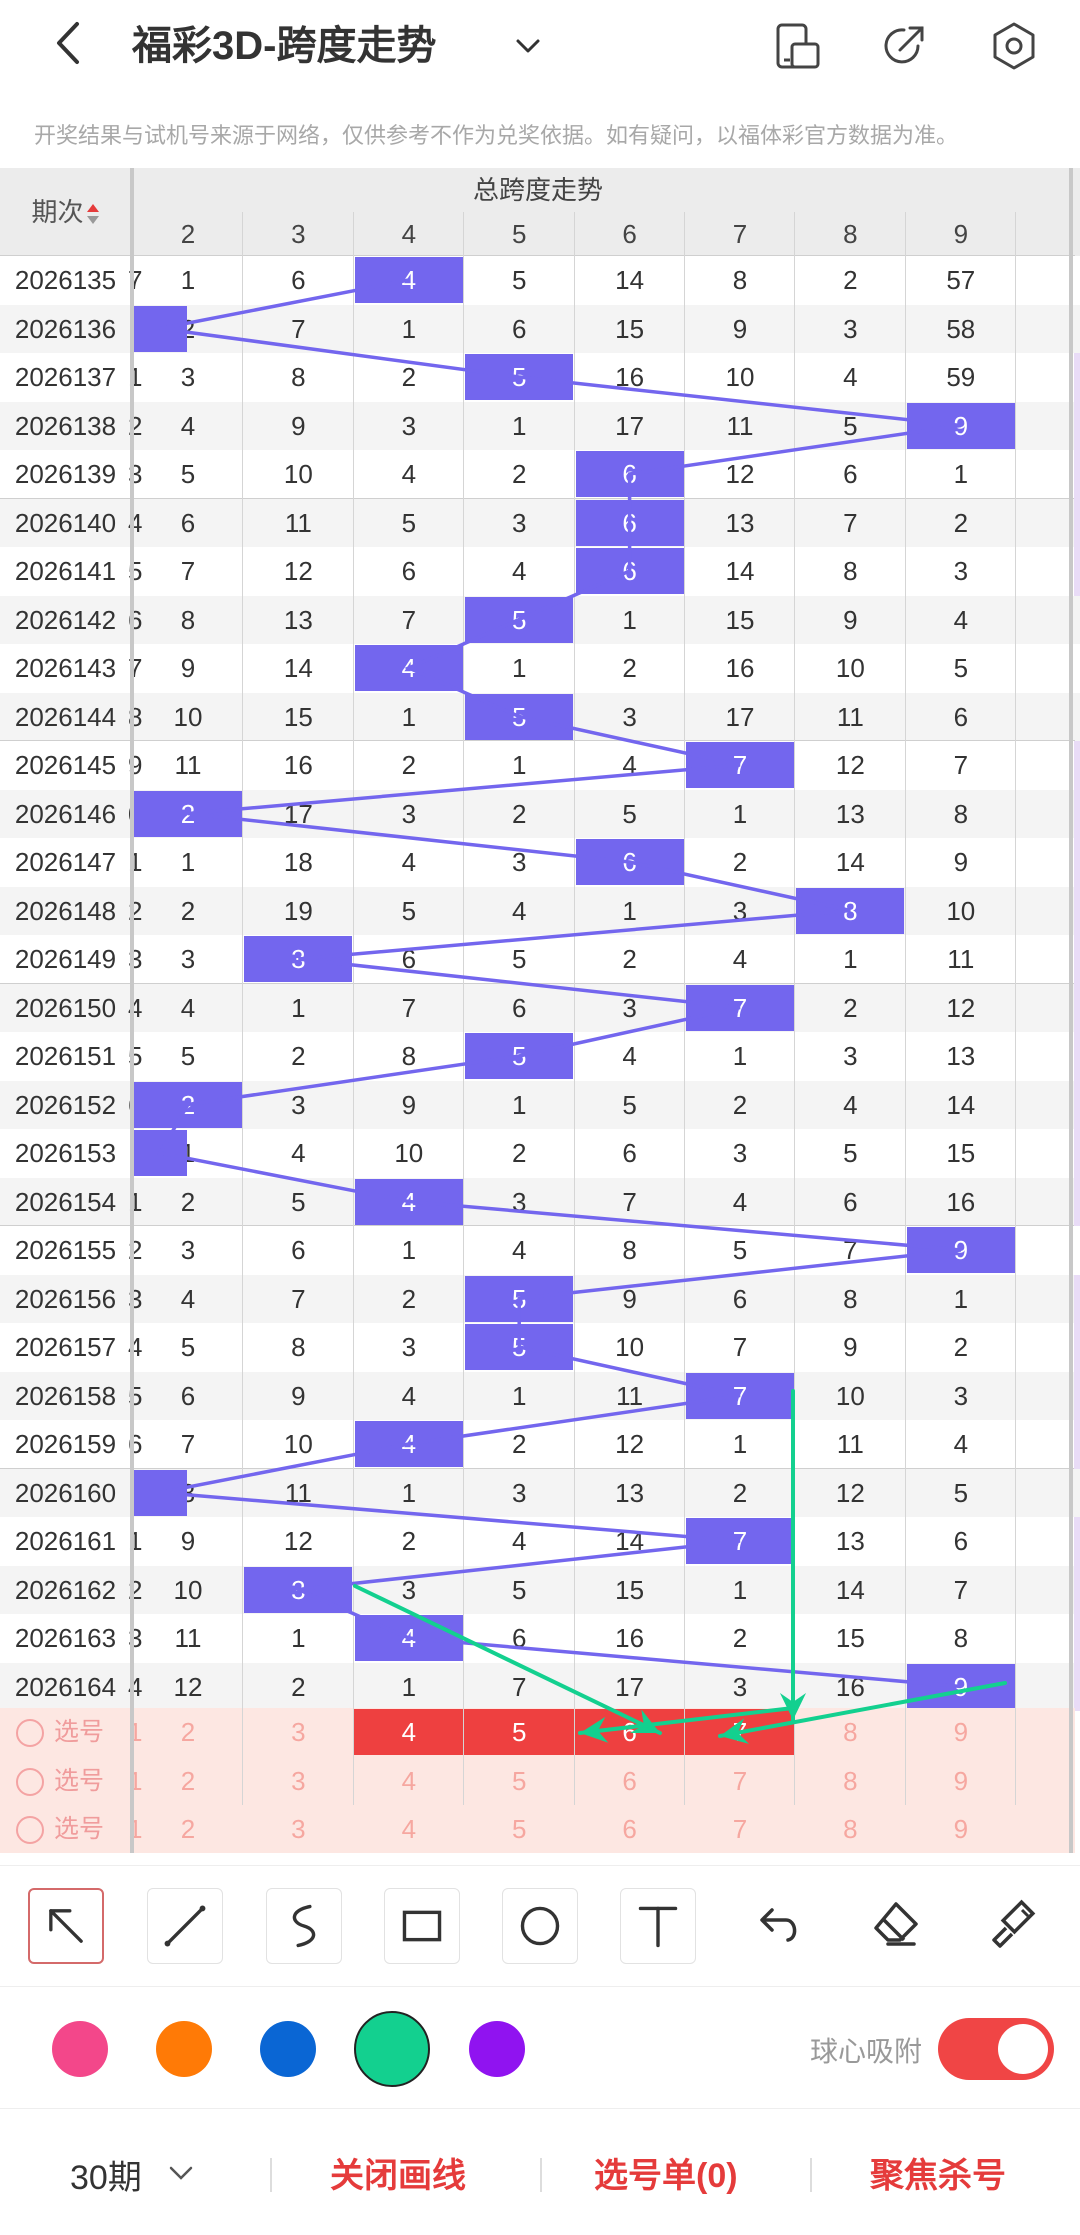 Image resolution: width=1080 pixels, height=2235 pixels. I want to click on table-cell: 57, so click(961, 280).